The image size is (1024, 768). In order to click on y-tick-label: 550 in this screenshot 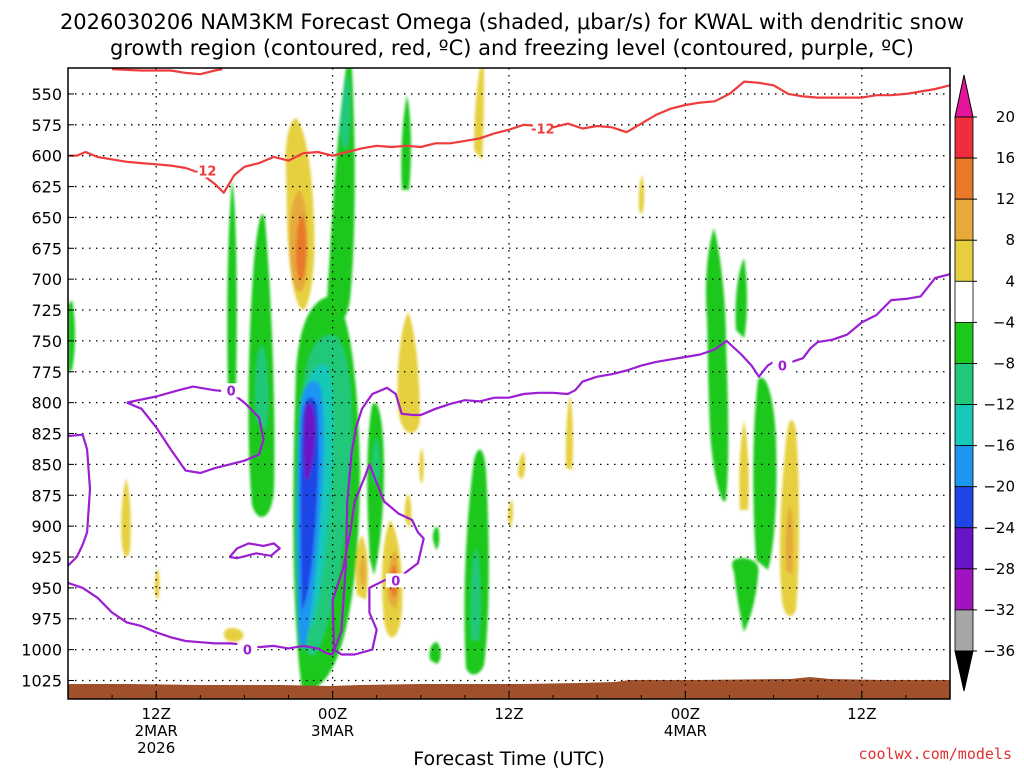, I will do `click(46, 94)`.